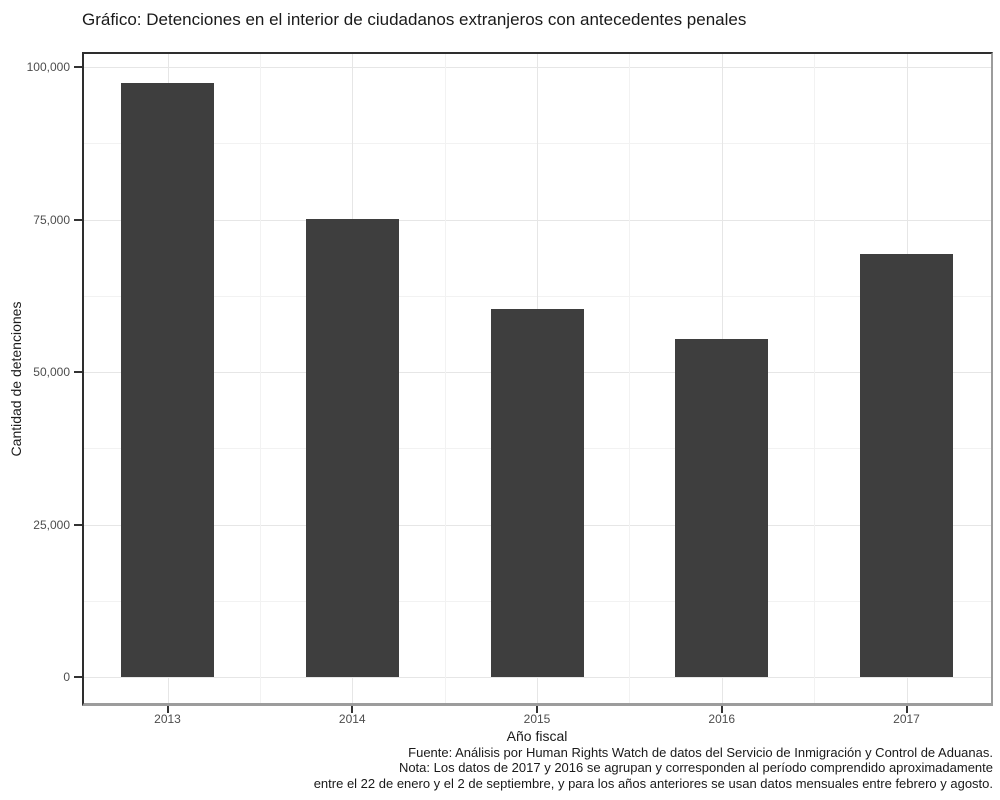 The image size is (1000, 800). Describe the element at coordinates (722, 719) in the screenshot. I see `x-tick-label: 2016` at that location.